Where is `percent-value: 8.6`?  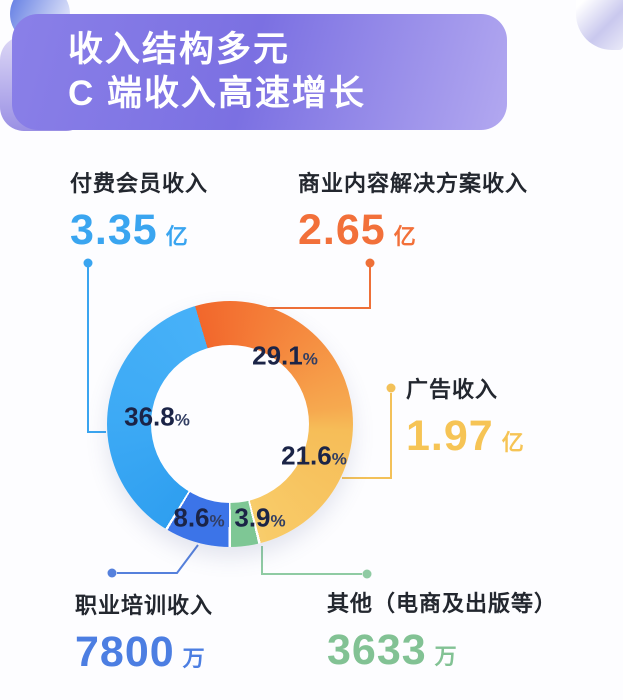
percent-value: 8.6 is located at coordinates (191, 517).